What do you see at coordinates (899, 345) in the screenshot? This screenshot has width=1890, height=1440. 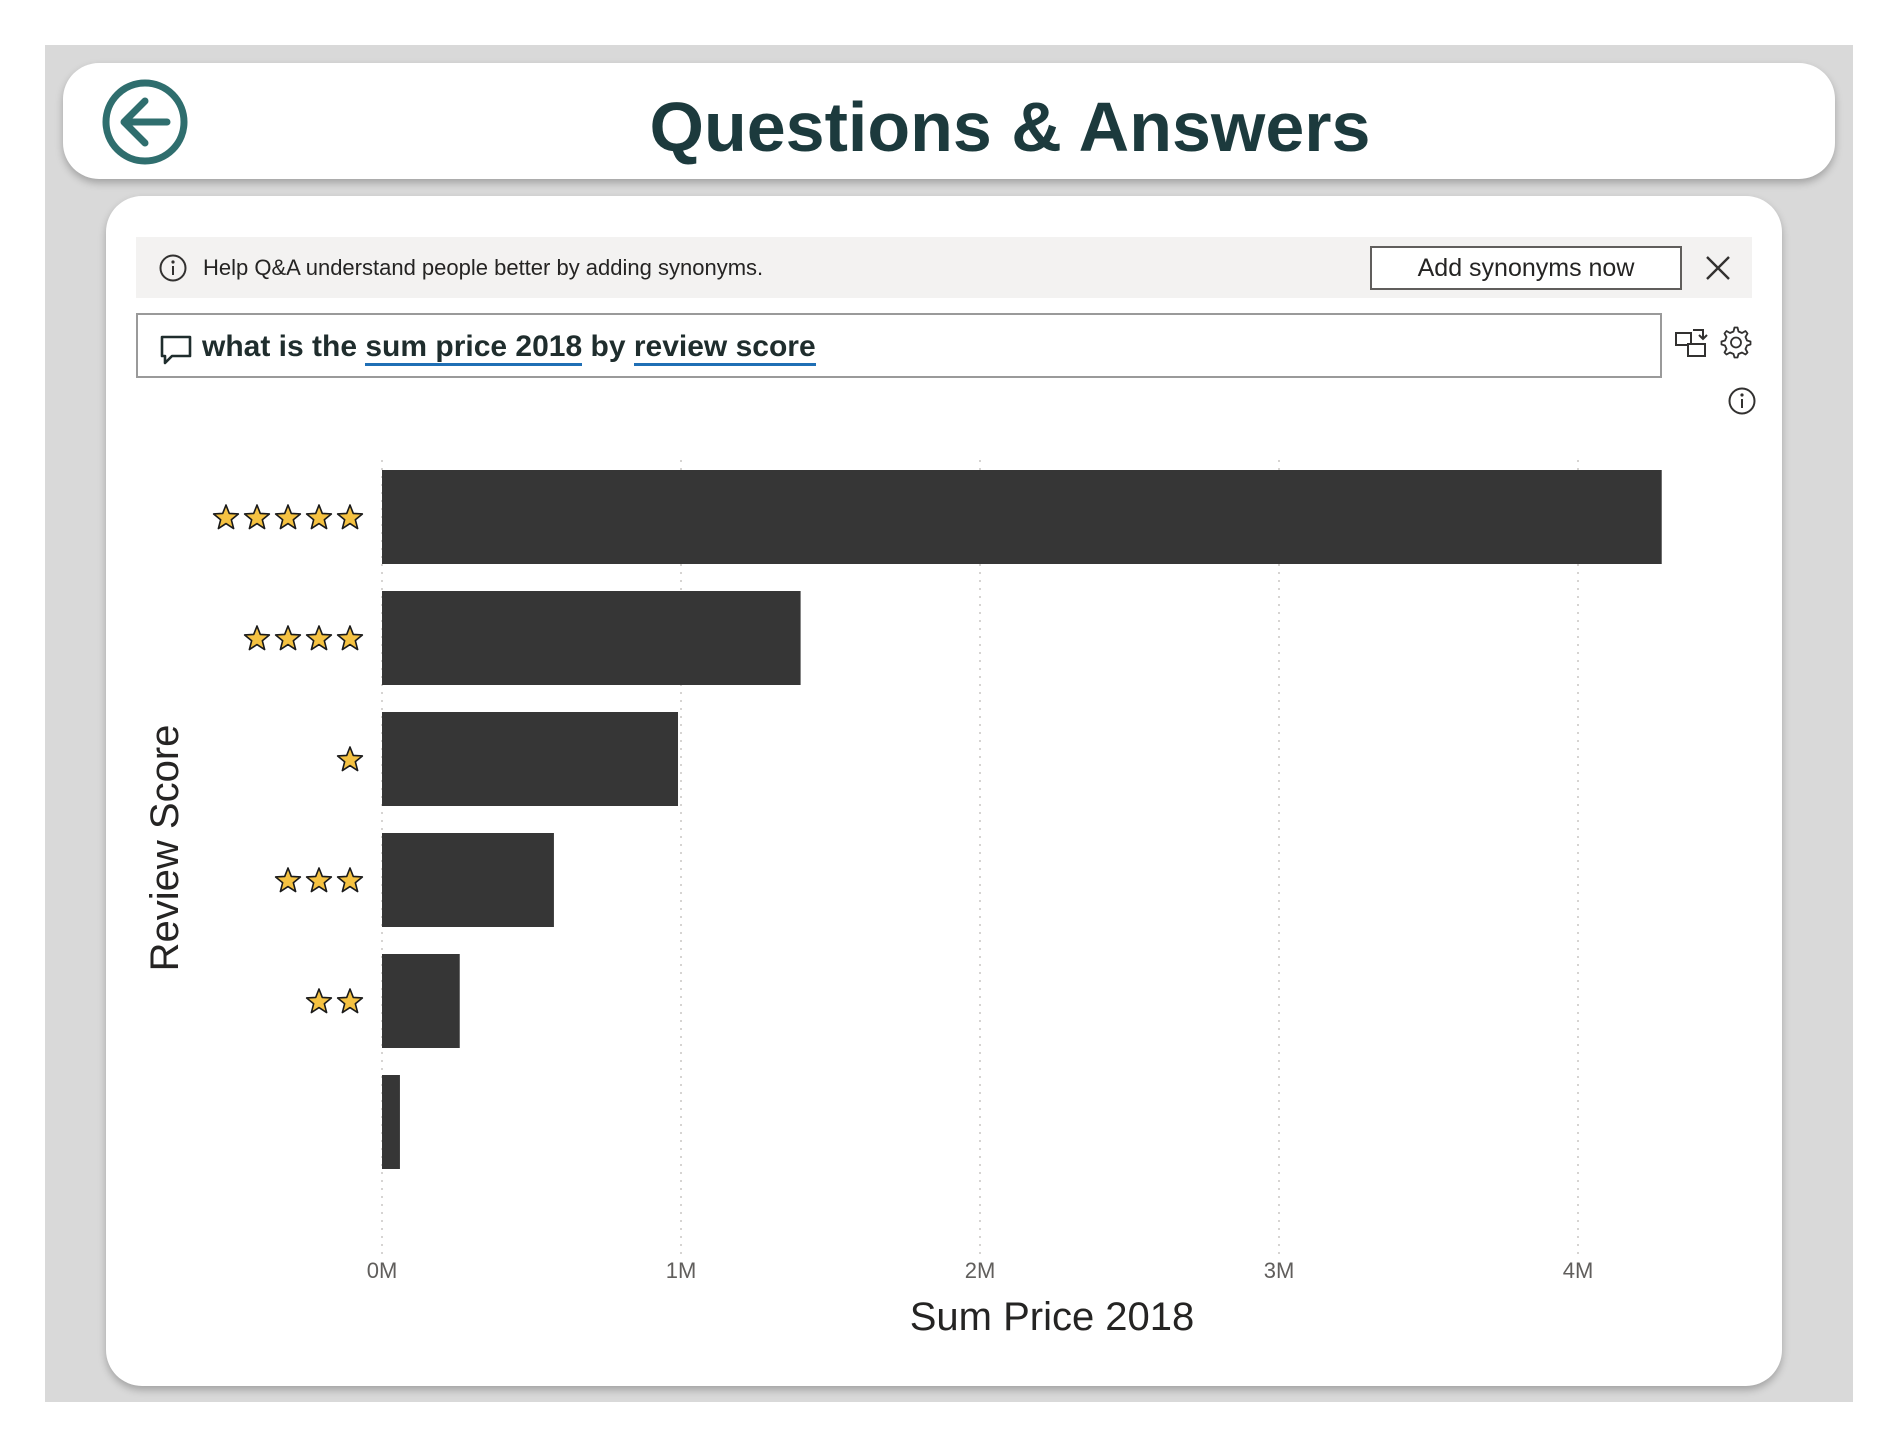 I see `question-input` at bounding box center [899, 345].